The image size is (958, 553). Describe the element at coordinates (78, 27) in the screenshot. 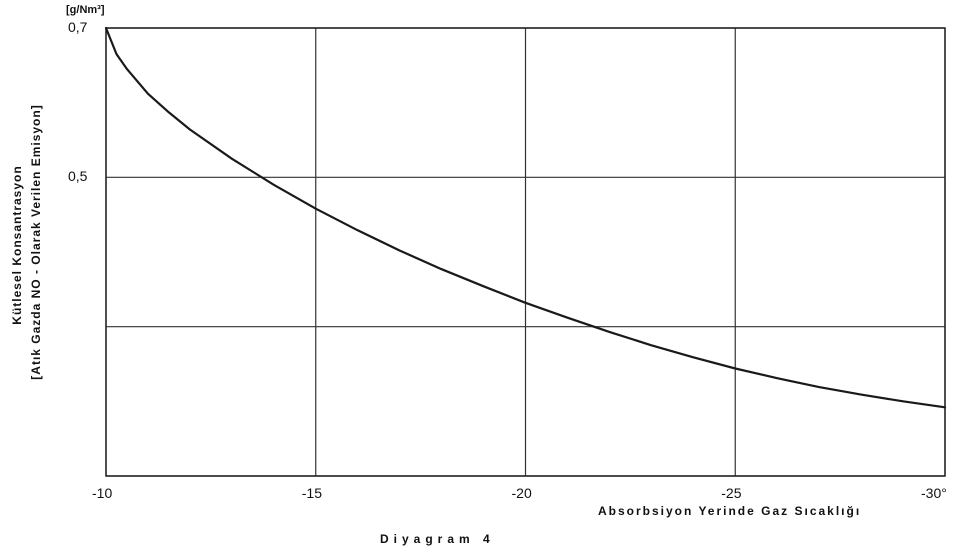

I see `y-tick-label-0: 0,7` at that location.